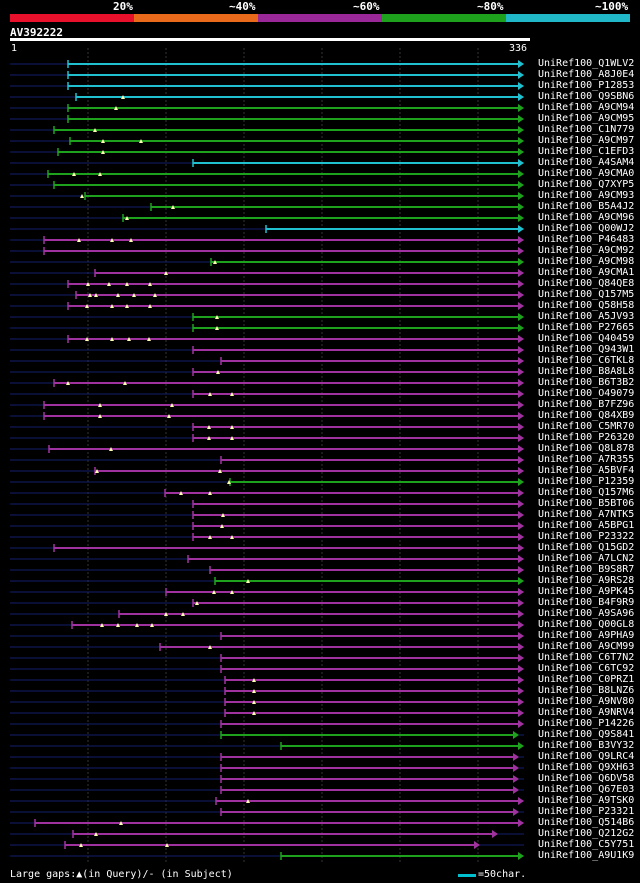 The height and width of the screenshot is (883, 640). What do you see at coordinates (586, 448) in the screenshot?
I see `hit-label: UniRef100_Q8L878` at bounding box center [586, 448].